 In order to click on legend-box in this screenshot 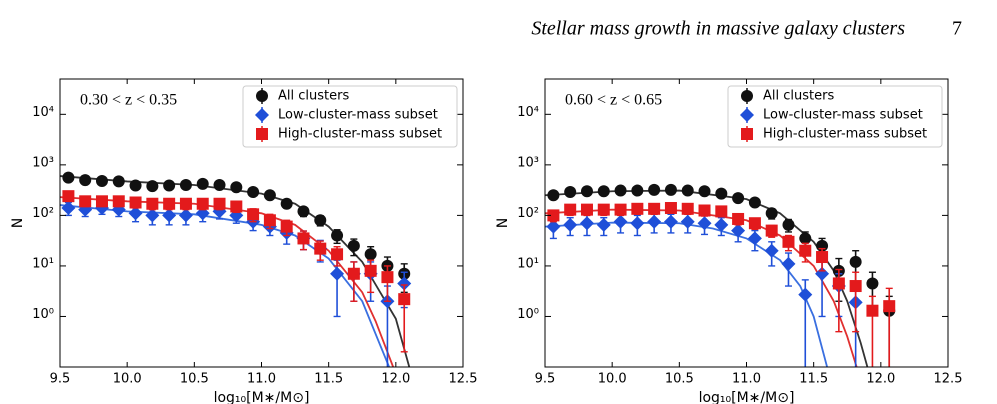, I will do `click(350, 116)`.